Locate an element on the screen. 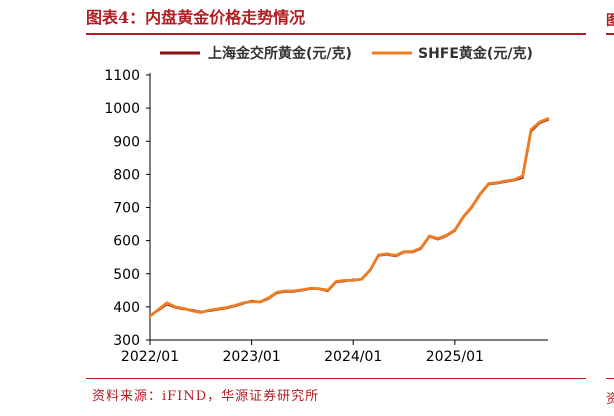 The image size is (614, 416). legend-label-2: SHFE黄金(元/克) is located at coordinates (475, 53).